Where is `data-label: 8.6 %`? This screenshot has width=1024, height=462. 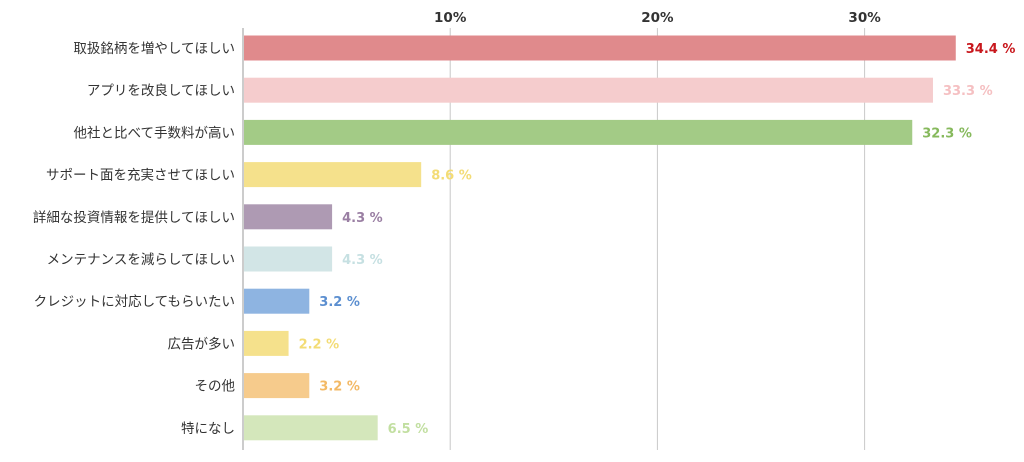 data-label: 8.6 % is located at coordinates (451, 176).